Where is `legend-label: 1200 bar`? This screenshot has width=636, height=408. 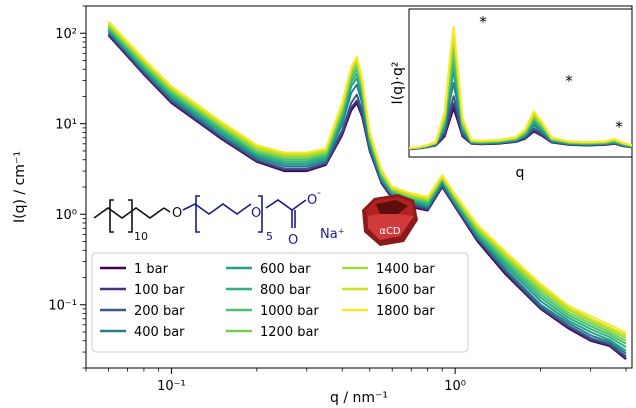 legend-label: 1200 bar is located at coordinates (289, 332).